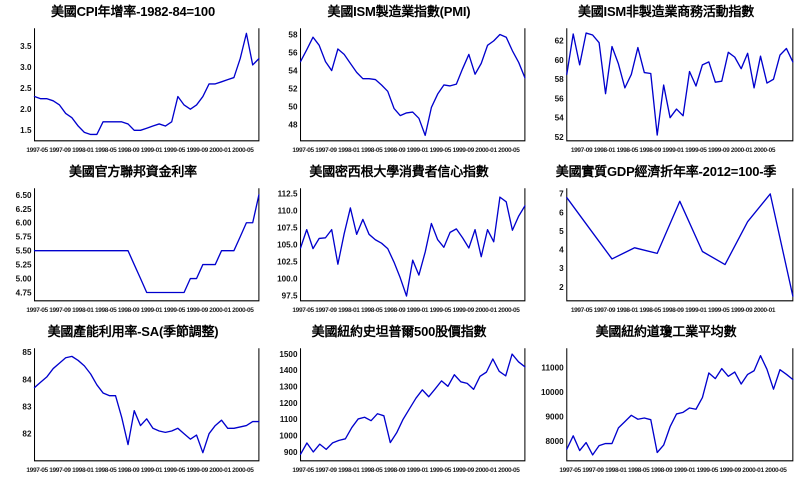  Describe the element at coordinates (561, 287) in the screenshot. I see `svg-text: 2` at that location.